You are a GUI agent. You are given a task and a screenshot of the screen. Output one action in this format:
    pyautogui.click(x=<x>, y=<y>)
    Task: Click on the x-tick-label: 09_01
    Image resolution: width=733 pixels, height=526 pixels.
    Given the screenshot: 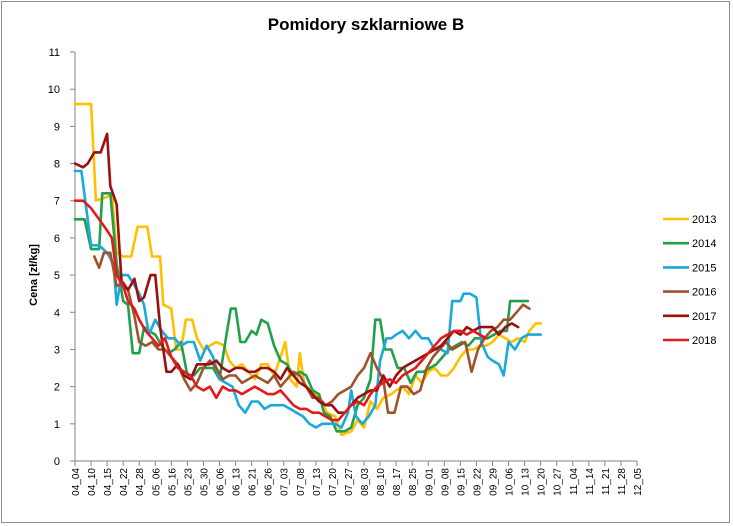 What is the action you would take?
    pyautogui.click(x=429, y=482)
    